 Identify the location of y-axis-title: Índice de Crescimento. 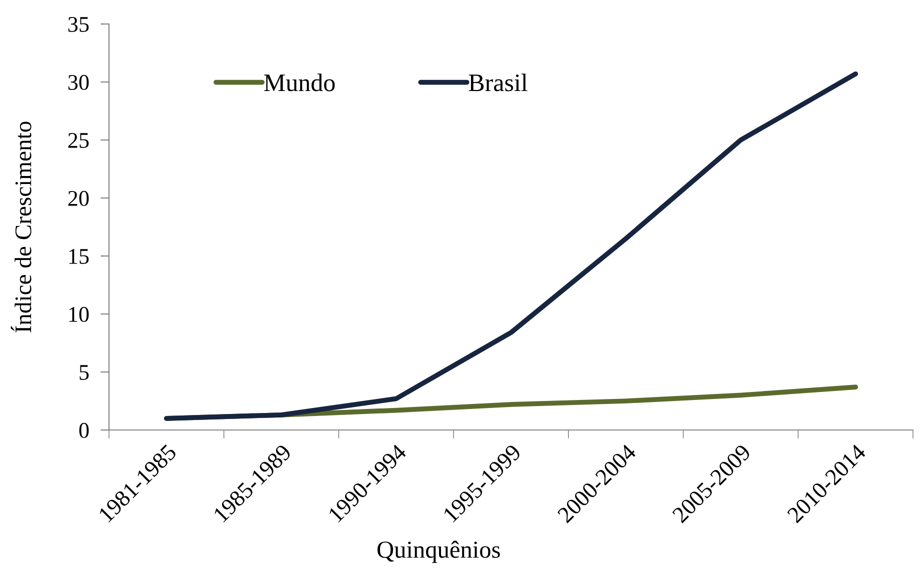
(21, 227).